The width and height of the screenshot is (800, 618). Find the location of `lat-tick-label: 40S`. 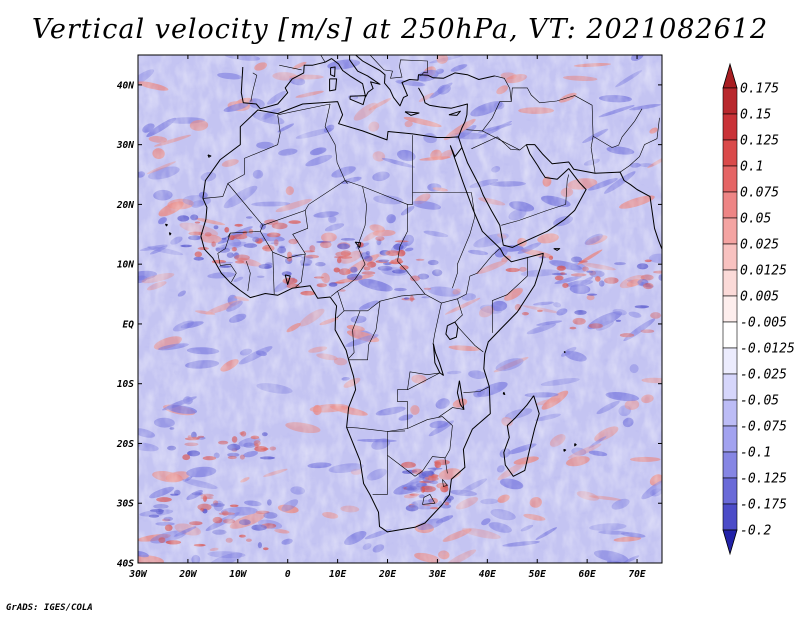

lat-tick-label: 40S is located at coordinates (125, 564).